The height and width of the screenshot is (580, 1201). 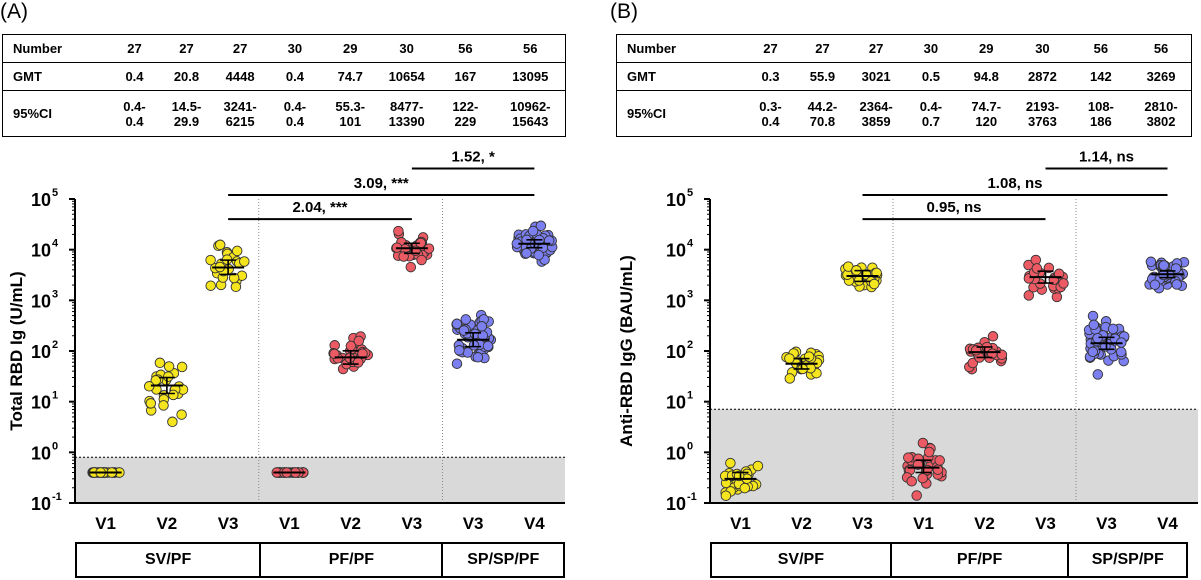 What do you see at coordinates (530, 76) in the screenshot?
I see `stats-cell: 13095` at bounding box center [530, 76].